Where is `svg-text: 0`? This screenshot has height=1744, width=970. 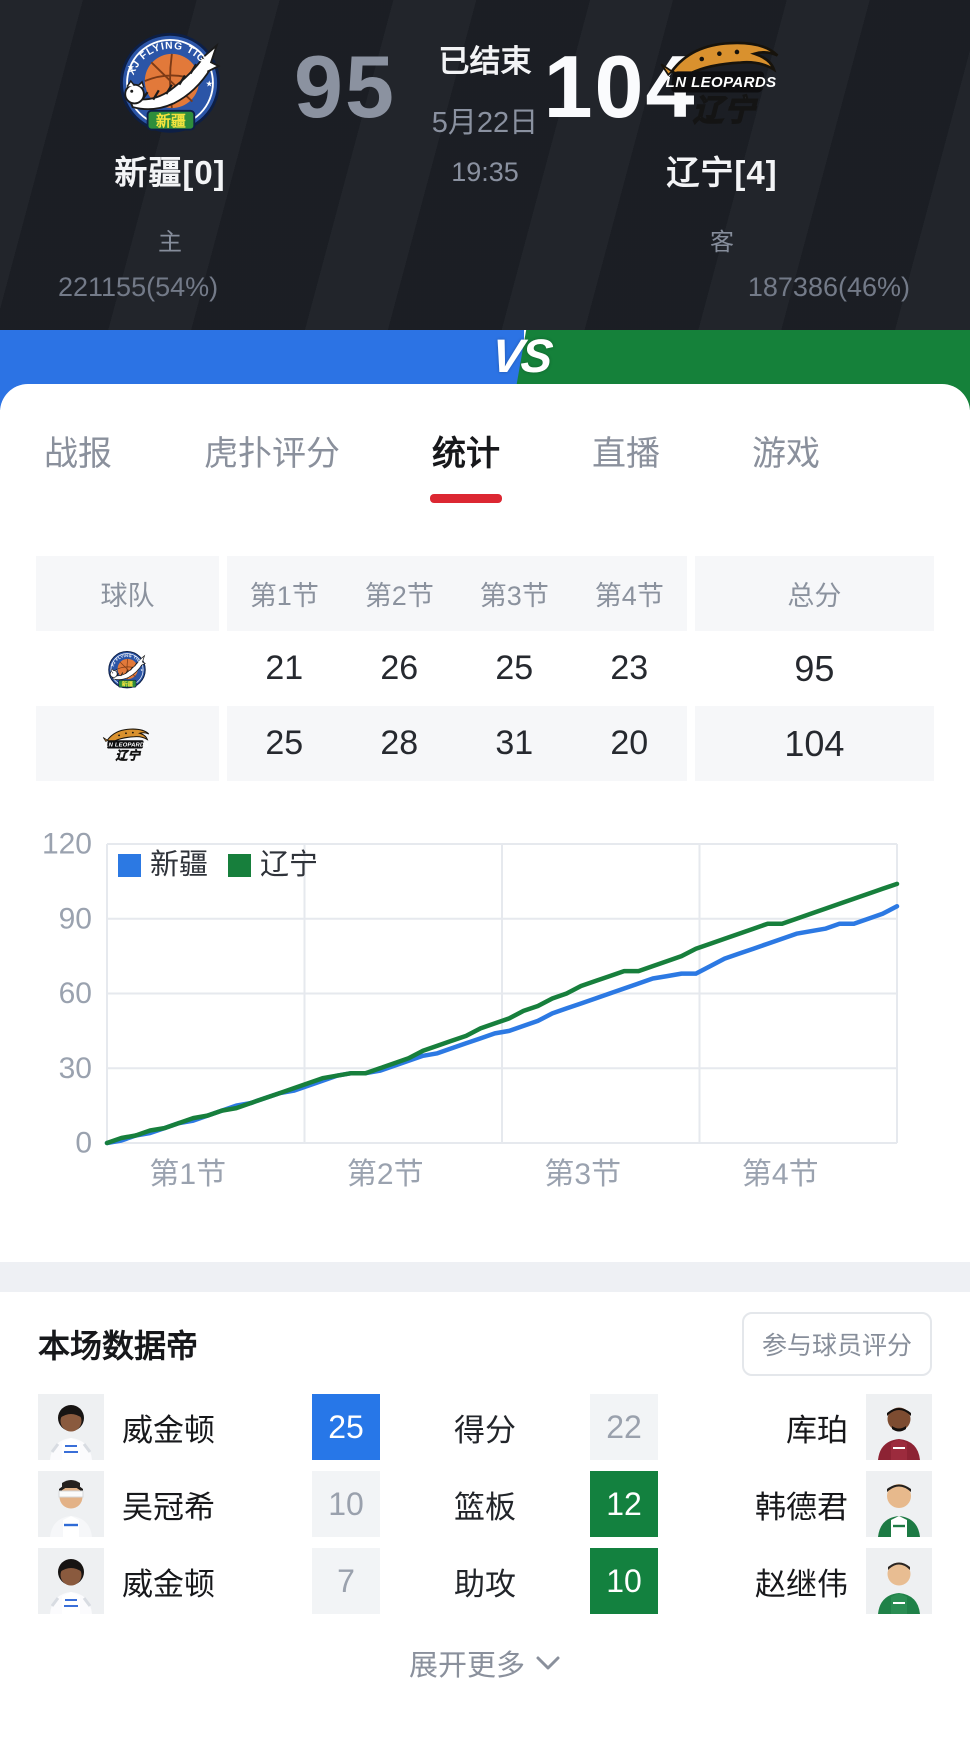
svg-text: 0 is located at coordinates (83, 1143).